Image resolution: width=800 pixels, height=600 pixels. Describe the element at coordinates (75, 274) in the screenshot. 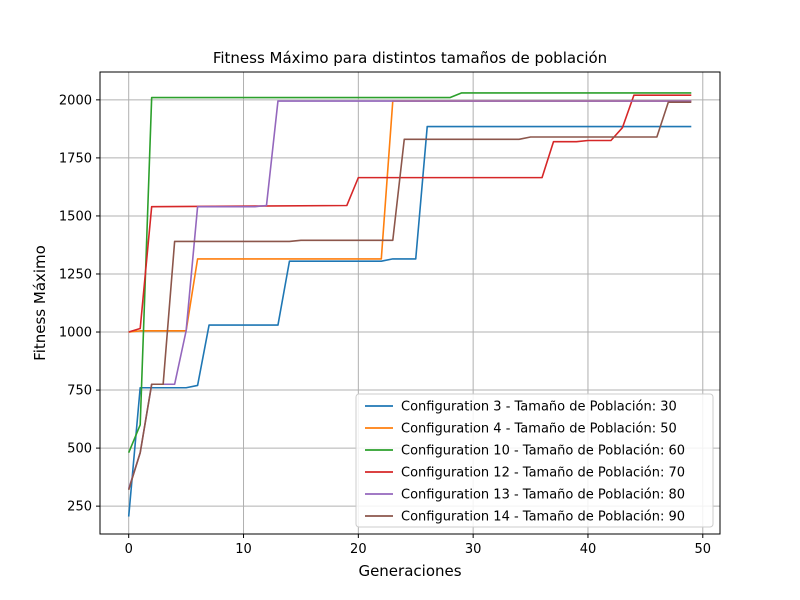

I see `y-tick-label: 1250` at that location.